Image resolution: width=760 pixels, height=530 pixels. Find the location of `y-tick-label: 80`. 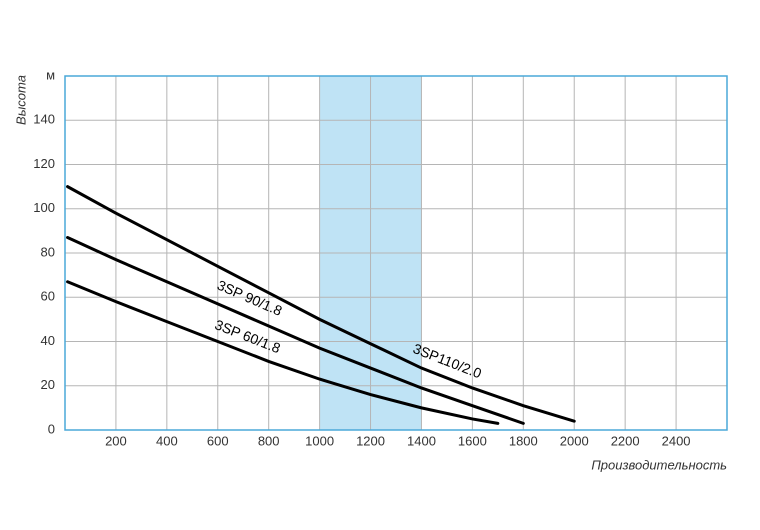

y-tick-label: 80 is located at coordinates (48, 251).